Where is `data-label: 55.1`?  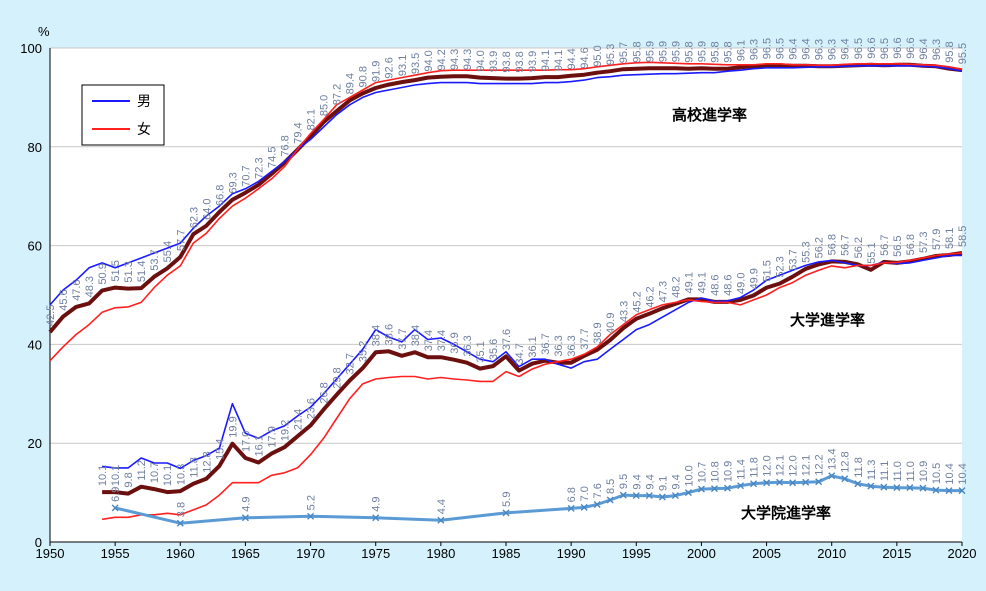
data-label: 55.1 is located at coordinates (872, 252).